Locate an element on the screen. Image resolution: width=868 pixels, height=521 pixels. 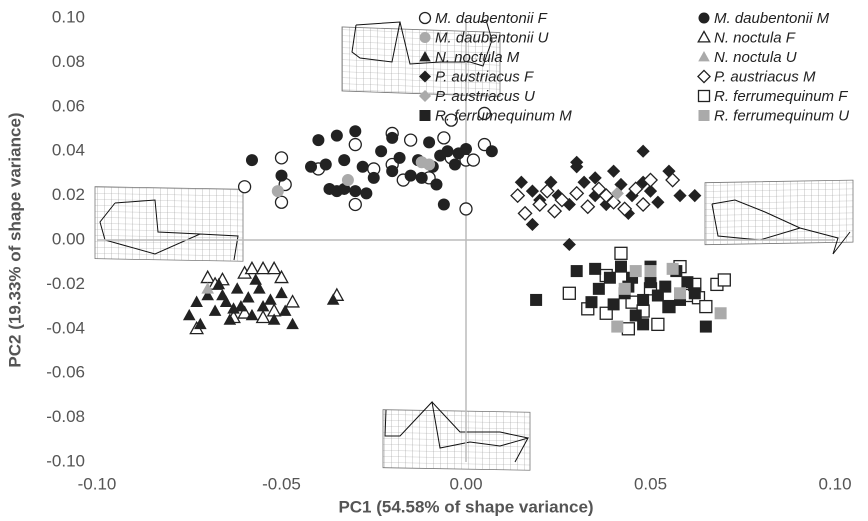
y-tick-label: 0.06 is located at coordinates (68, 105).